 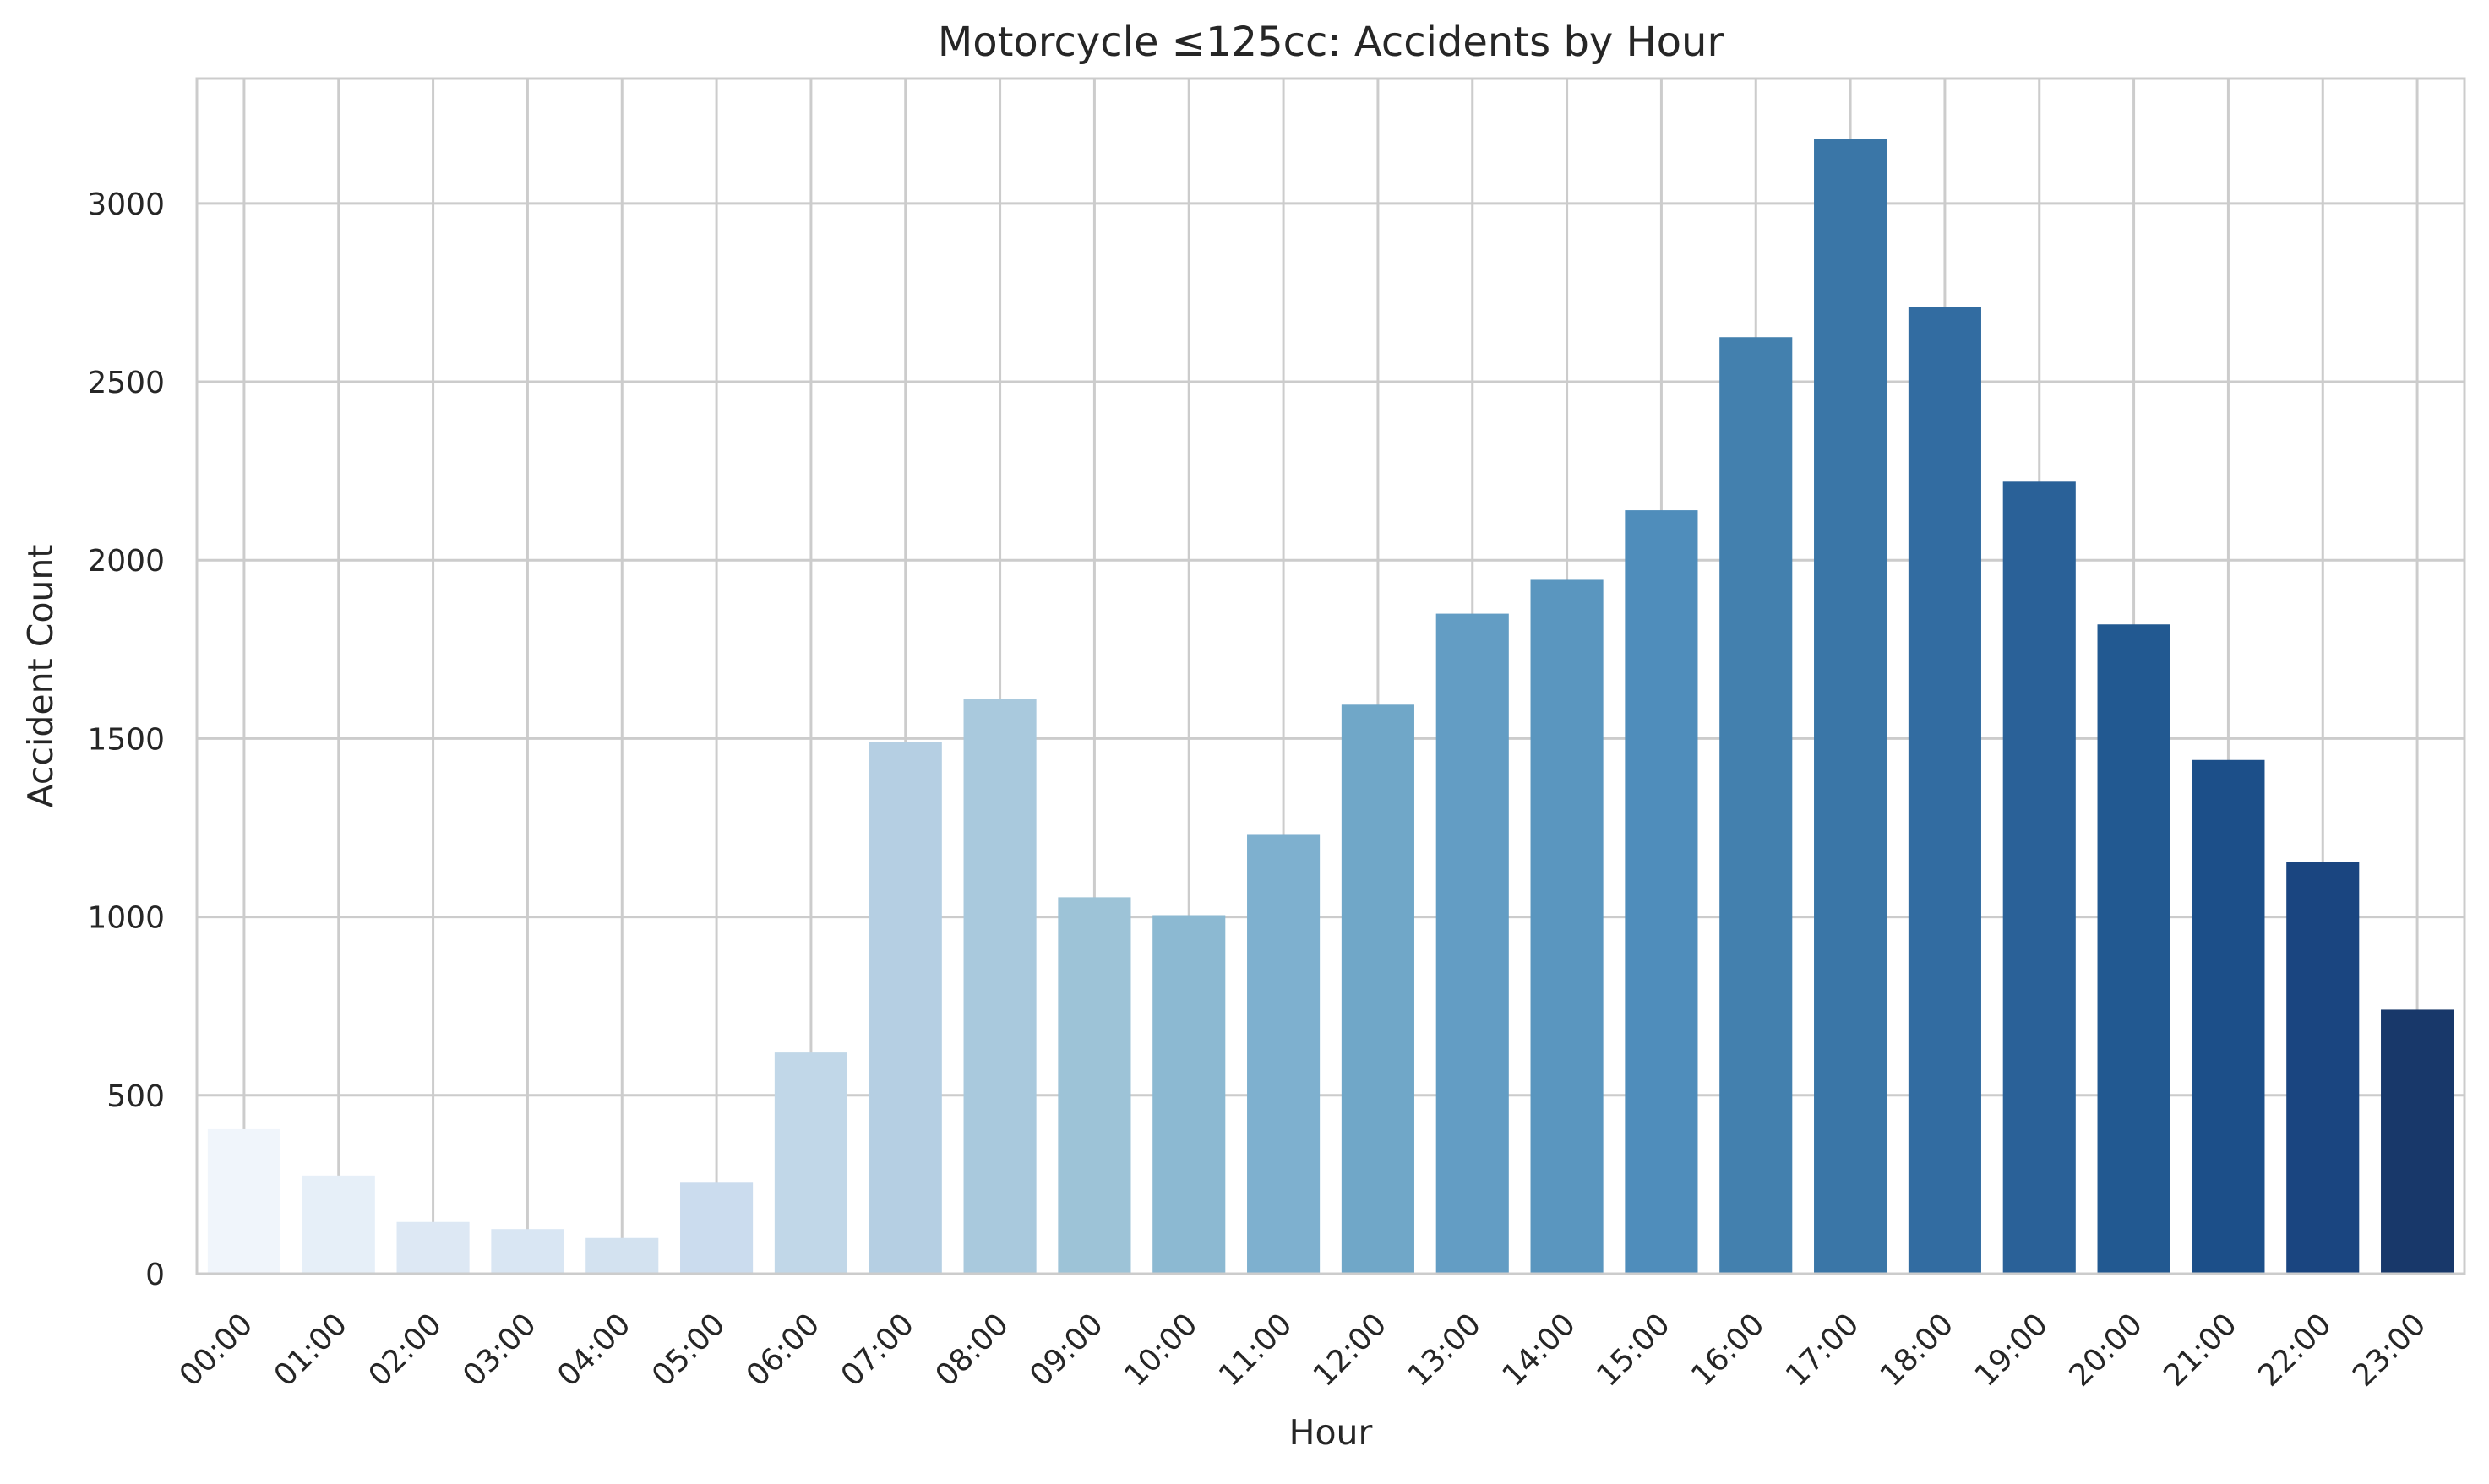 What do you see at coordinates (135, 1096) in the screenshot?
I see `y-tick-label: 500` at bounding box center [135, 1096].